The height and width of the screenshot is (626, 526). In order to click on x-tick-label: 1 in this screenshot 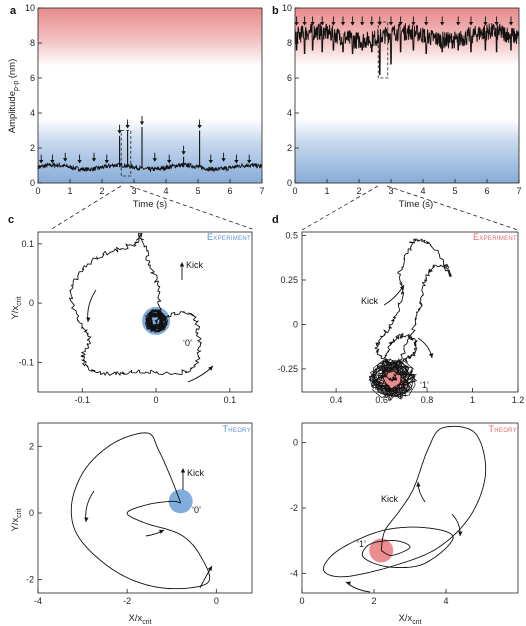, I will do `click(472, 400)`.